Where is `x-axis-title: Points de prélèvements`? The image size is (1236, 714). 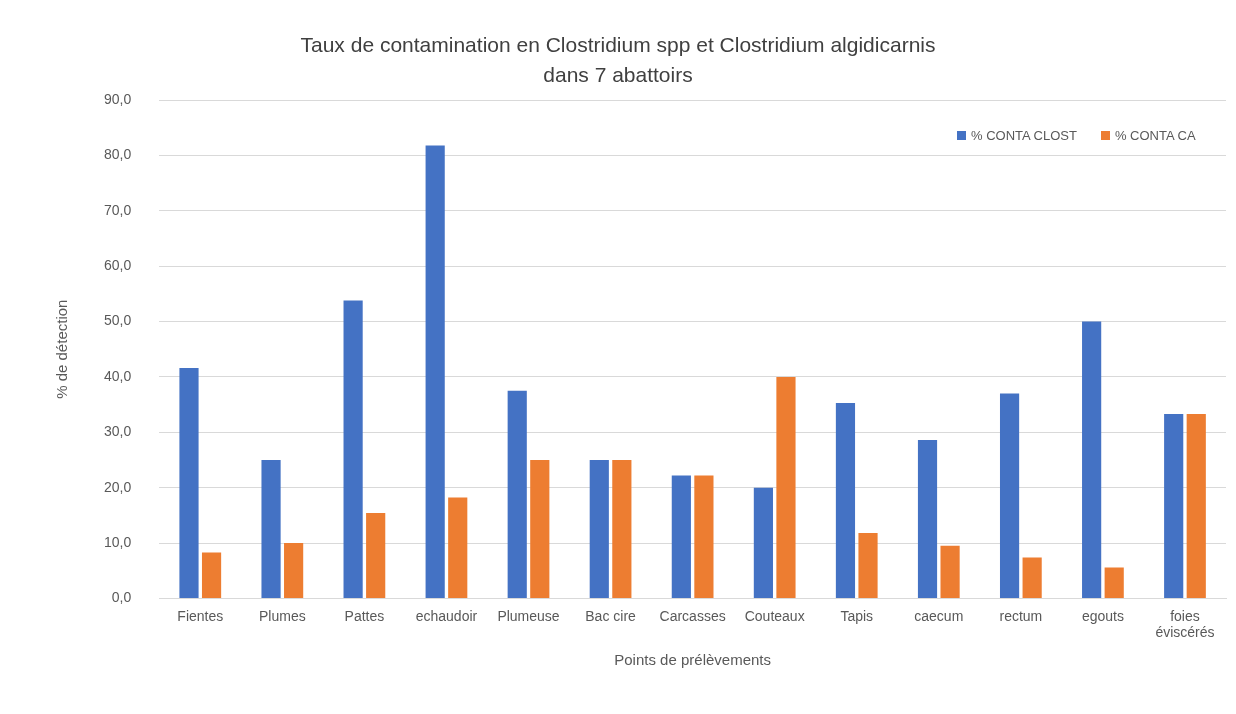 x-axis-title: Points de prélèvements is located at coordinates (693, 660).